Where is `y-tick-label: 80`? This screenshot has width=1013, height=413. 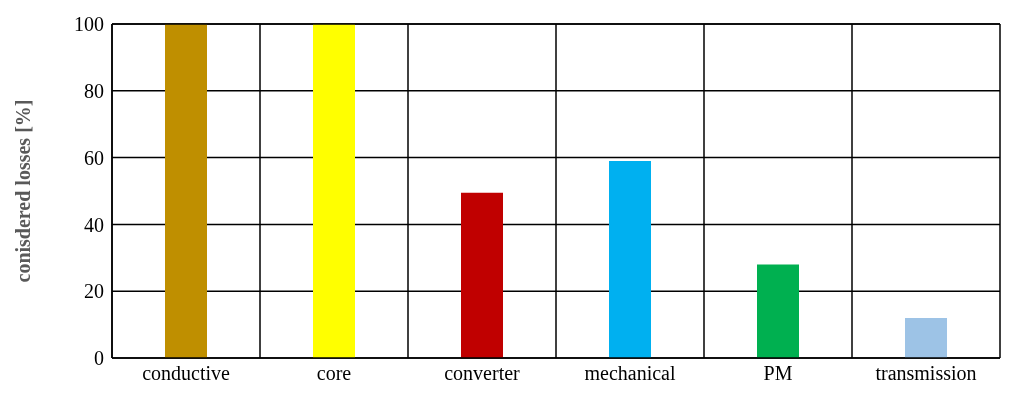
y-tick-label: 80 is located at coordinates (94, 90).